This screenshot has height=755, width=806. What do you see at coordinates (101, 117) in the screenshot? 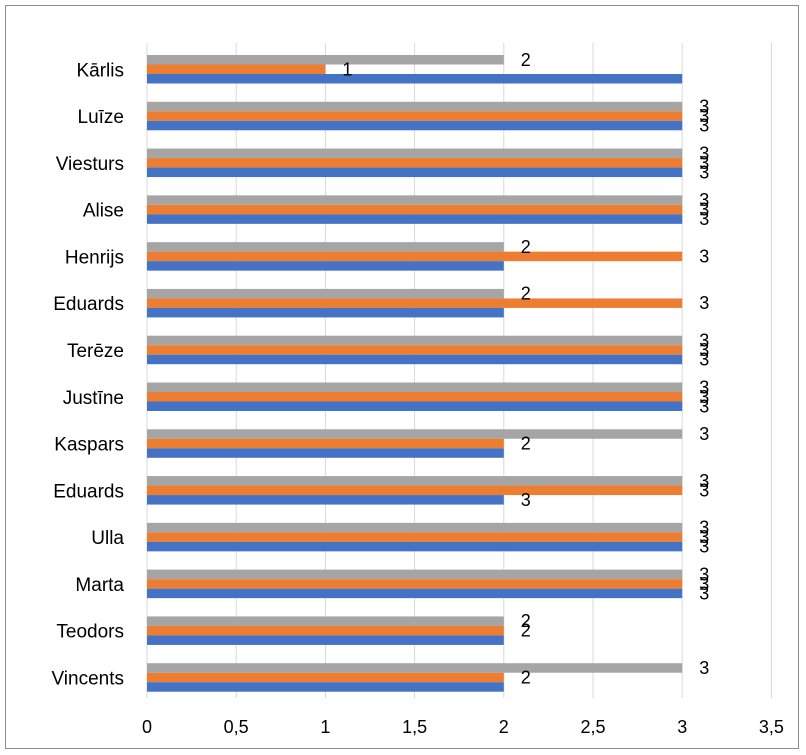
I see `category-label: Luīze` at bounding box center [101, 117].